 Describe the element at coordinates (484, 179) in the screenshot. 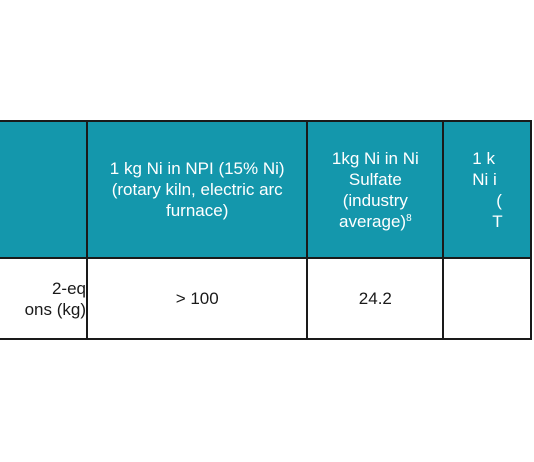

I see `header-partial-line-2: Ni i` at that location.